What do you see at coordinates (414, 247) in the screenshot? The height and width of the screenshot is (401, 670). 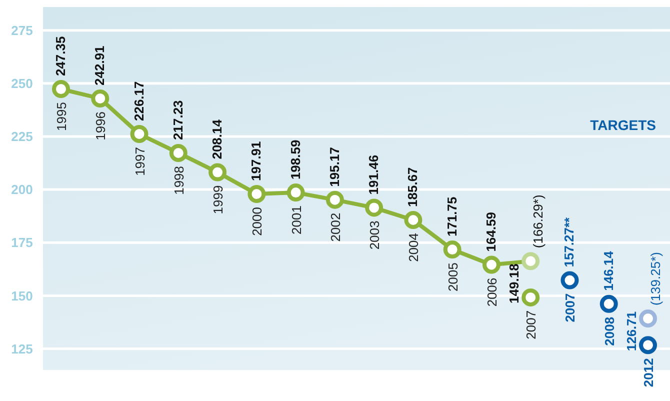 I see `x-tick-label: 2004` at bounding box center [414, 247].